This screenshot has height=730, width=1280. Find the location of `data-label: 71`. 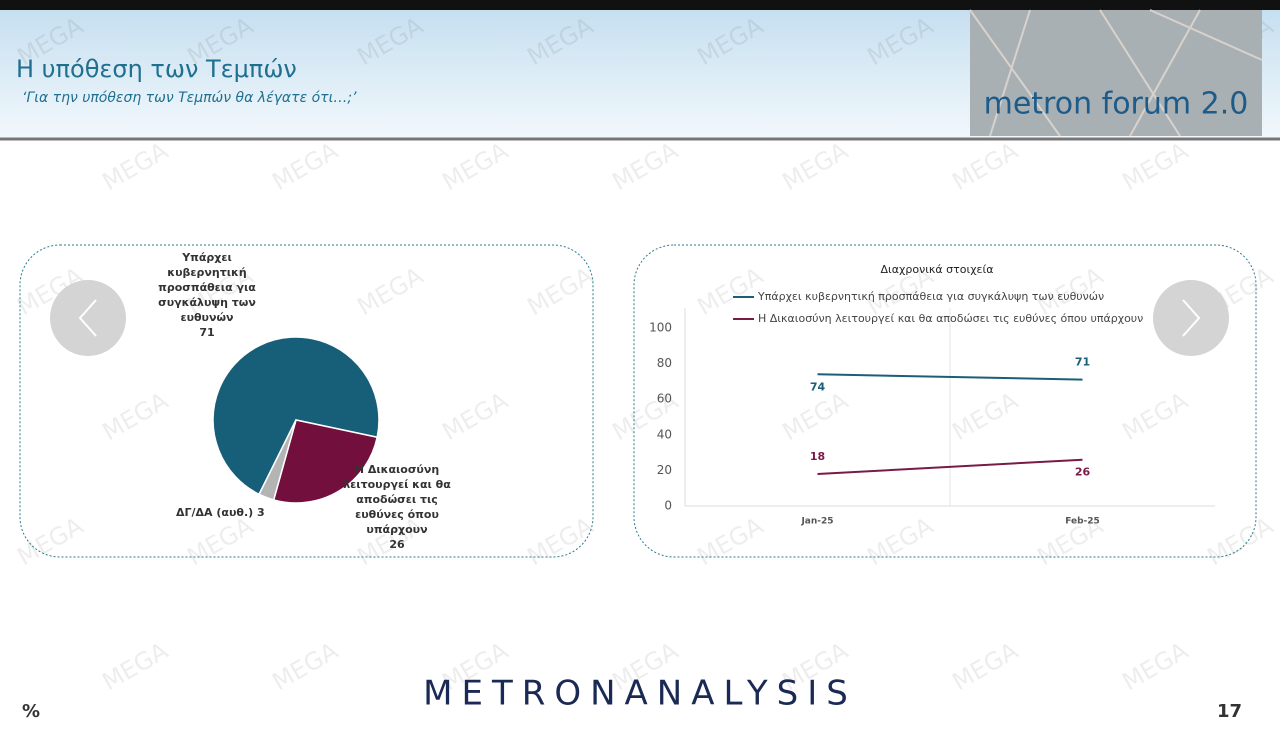

data-label: 71 is located at coordinates (1082, 362).